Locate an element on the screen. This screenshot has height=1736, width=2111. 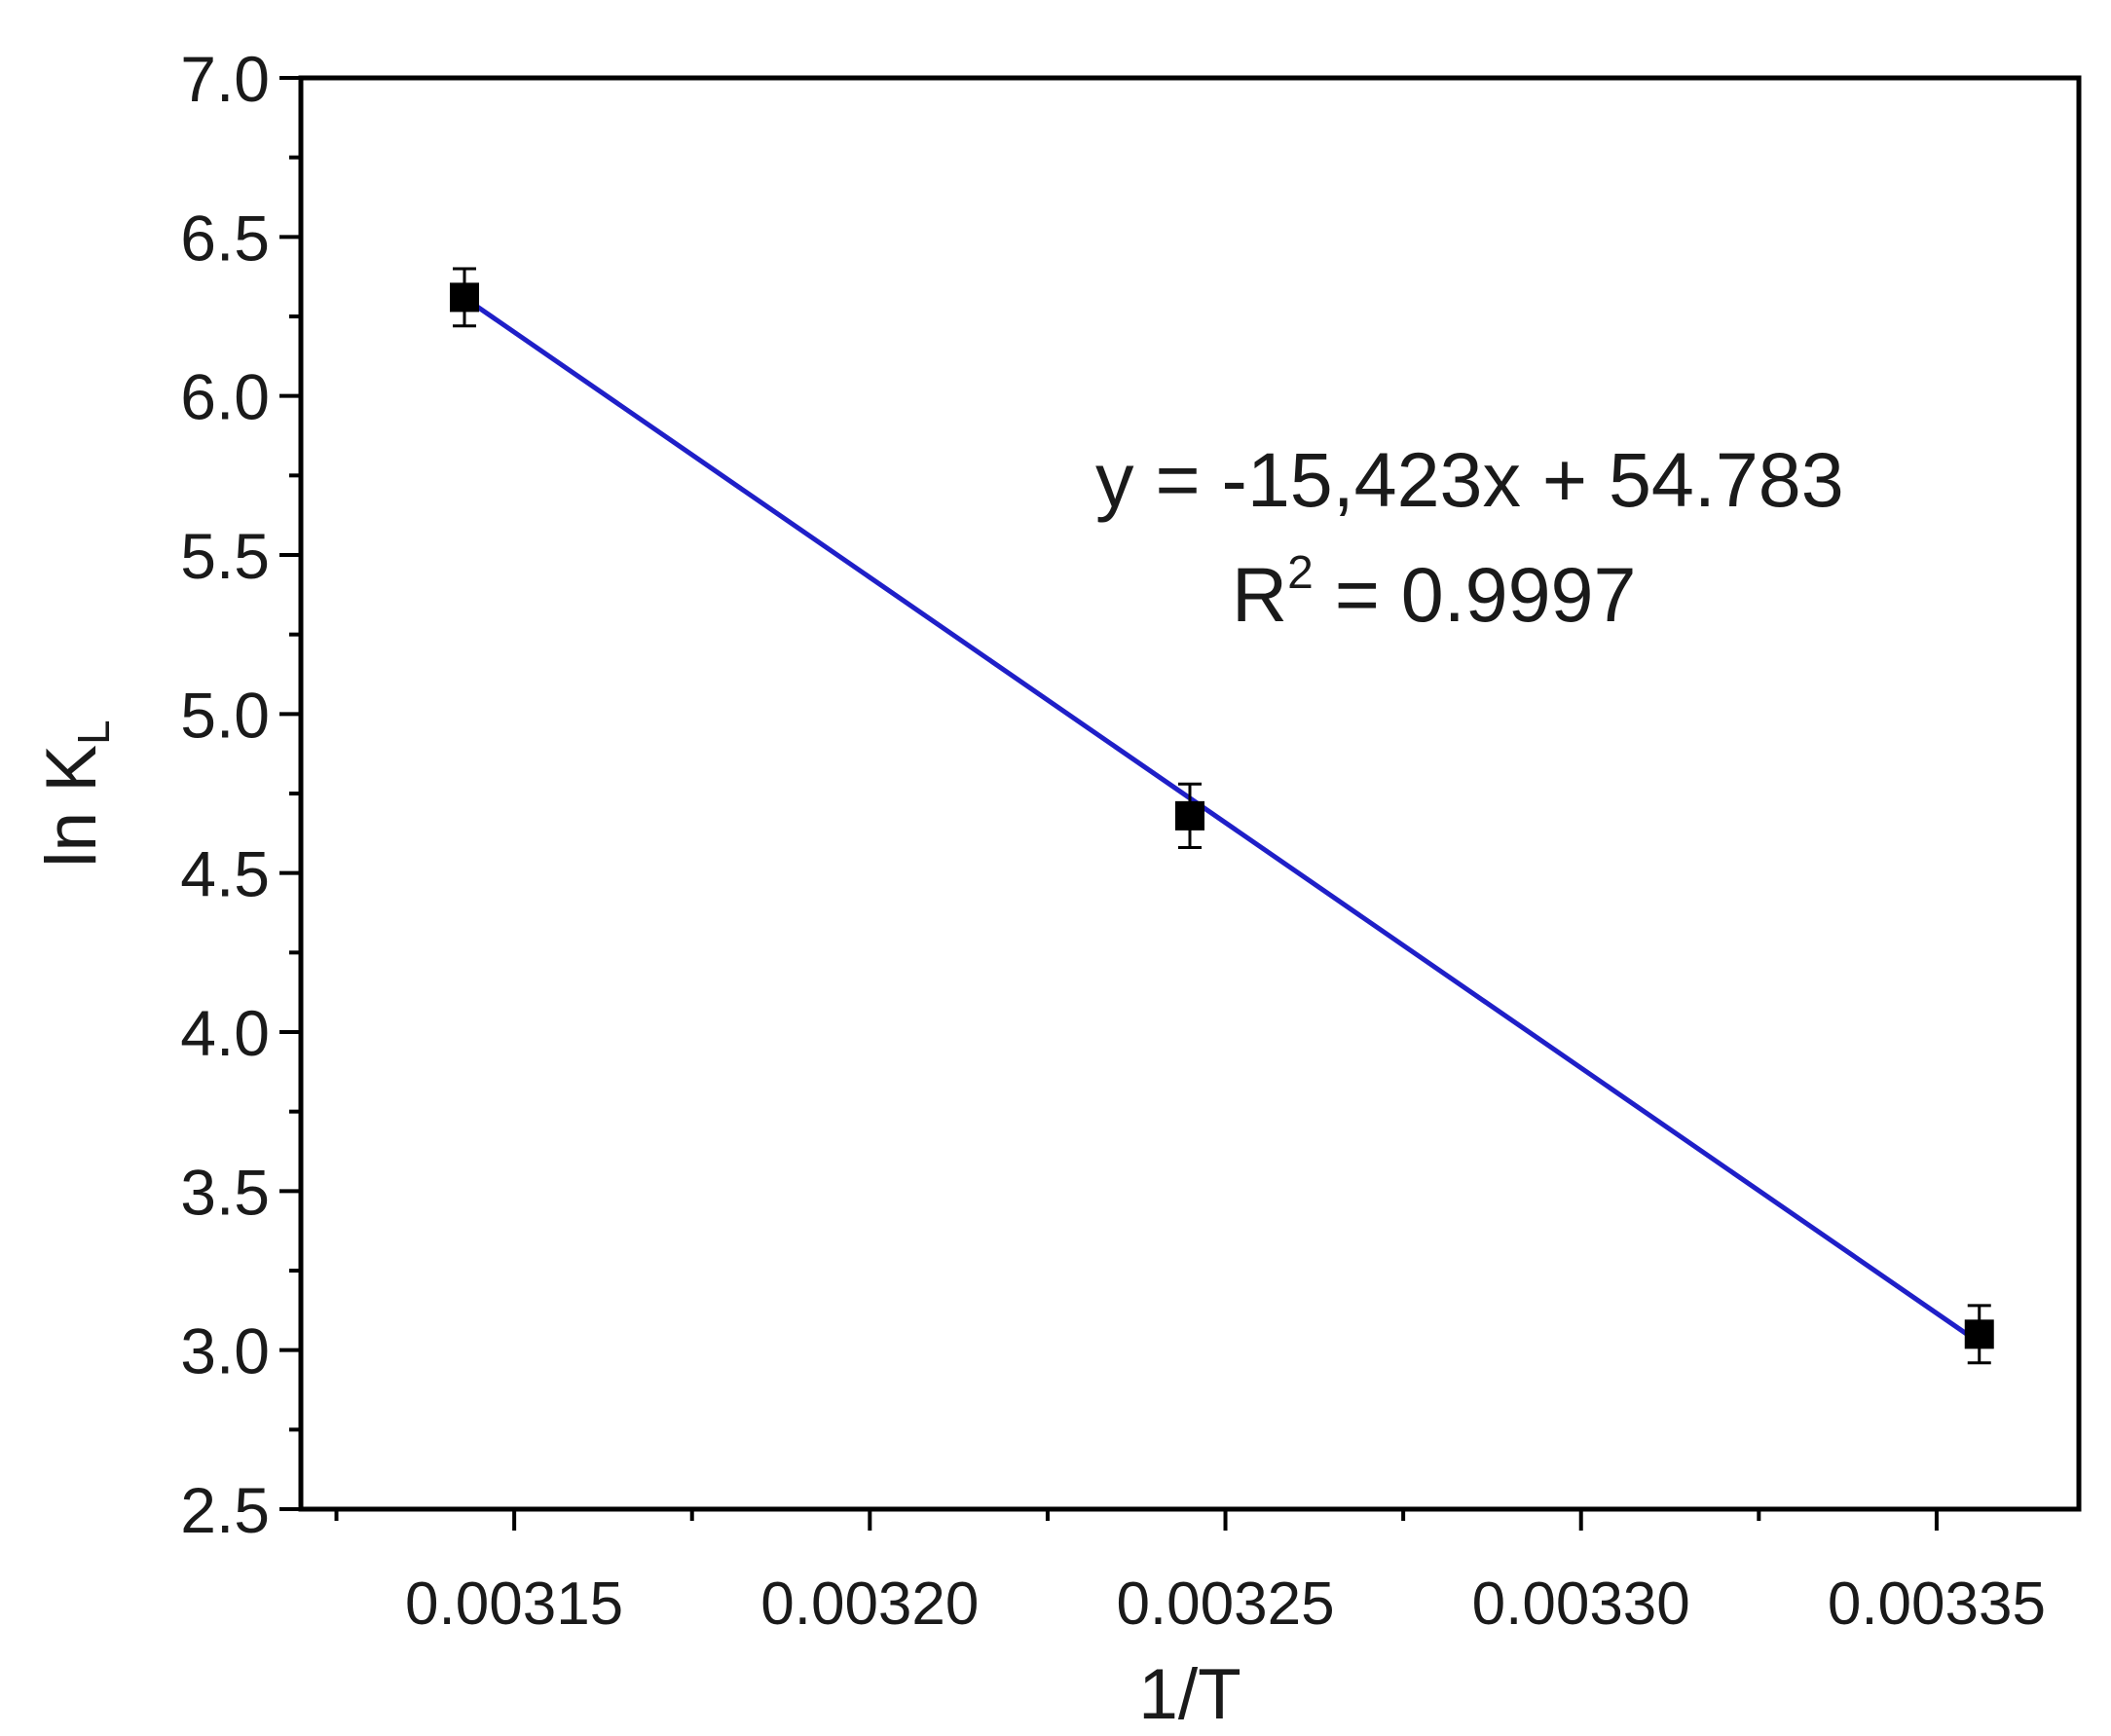
y-tick-label: 5.5 is located at coordinates (225, 556).